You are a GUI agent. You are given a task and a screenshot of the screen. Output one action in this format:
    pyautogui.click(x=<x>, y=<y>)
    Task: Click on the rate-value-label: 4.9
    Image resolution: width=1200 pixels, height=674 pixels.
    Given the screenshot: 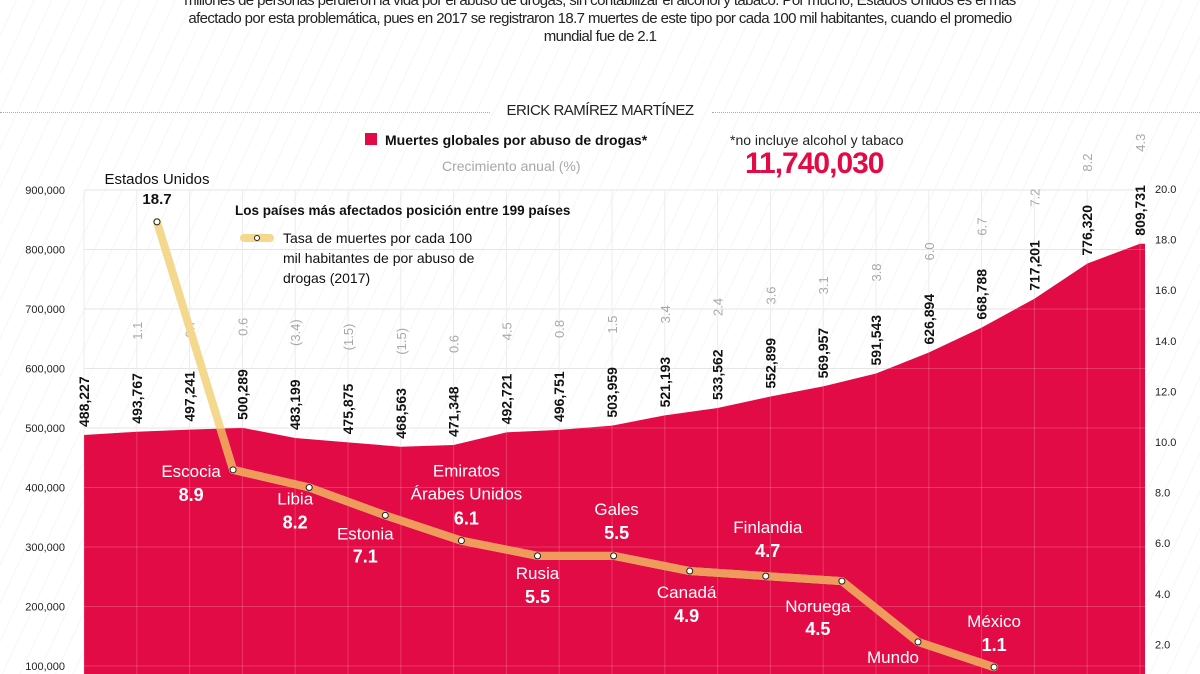 What is the action you would take?
    pyautogui.click(x=686, y=616)
    